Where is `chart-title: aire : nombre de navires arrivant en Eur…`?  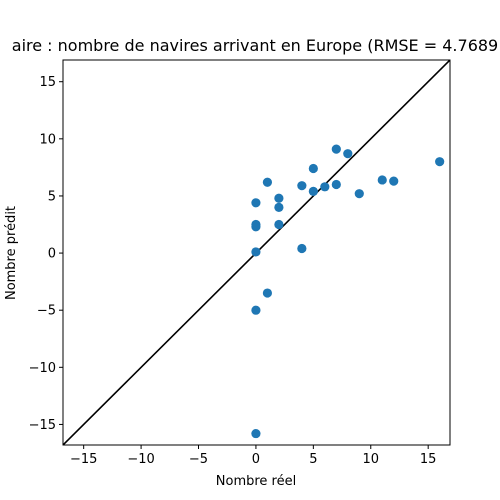
chart-title: aire : nombre de navires arrivant en Eur… is located at coordinates (255, 45).